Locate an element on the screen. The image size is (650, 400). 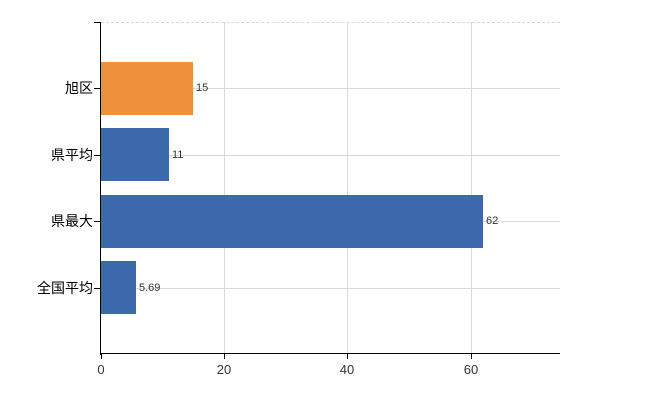
bar-県平均 is located at coordinates (135, 154).